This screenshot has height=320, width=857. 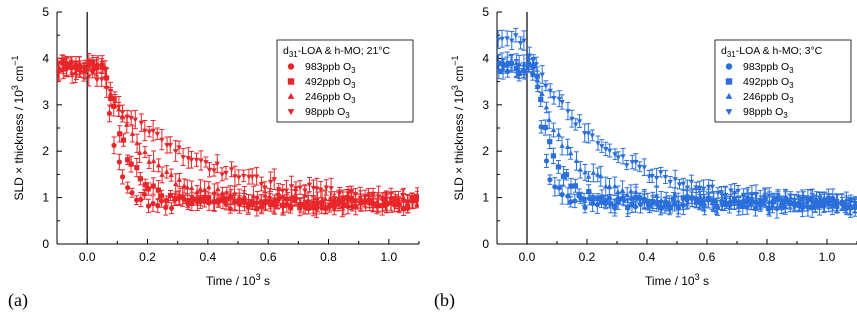 What do you see at coordinates (767, 257) in the screenshot?
I see `x-tick-label: 0.8` at bounding box center [767, 257].